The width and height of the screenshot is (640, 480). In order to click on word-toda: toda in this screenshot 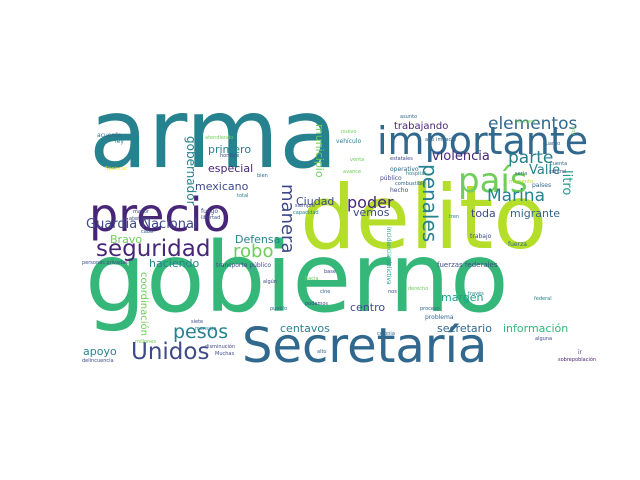, I will do `click(483, 213)`.